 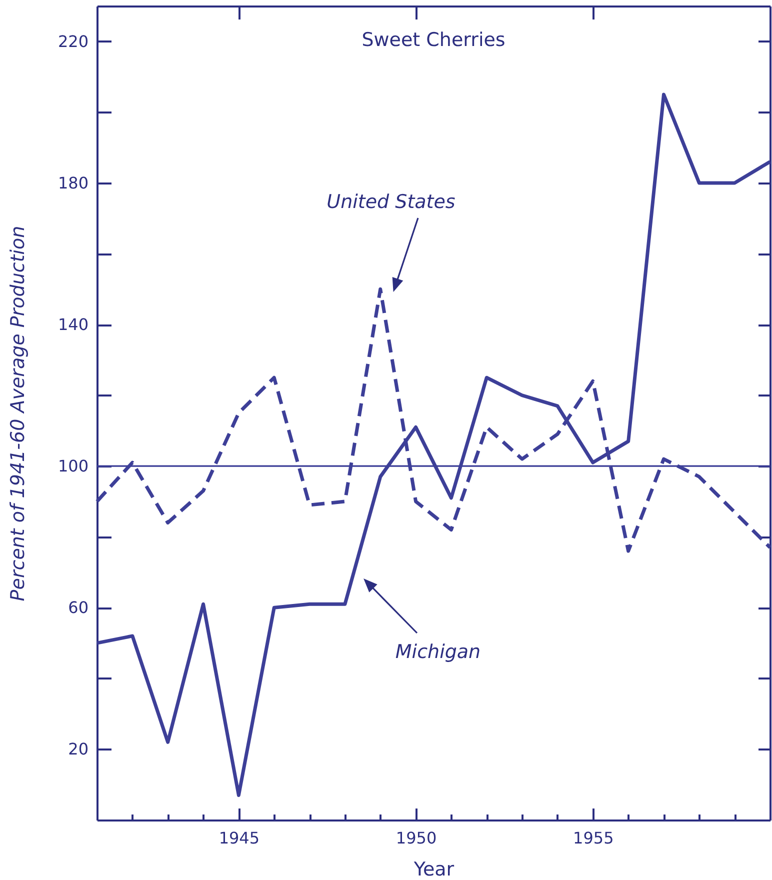 What do you see at coordinates (593, 838) in the screenshot?
I see `x-tick-label: 1955` at bounding box center [593, 838].